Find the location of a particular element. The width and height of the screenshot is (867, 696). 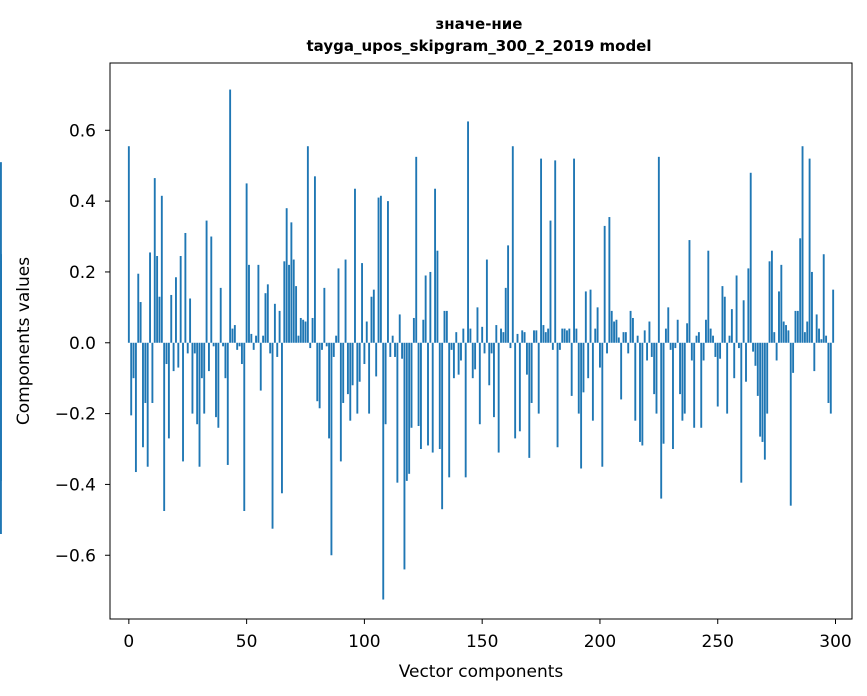

x-tick-label: 250 is located at coordinates (718, 642).